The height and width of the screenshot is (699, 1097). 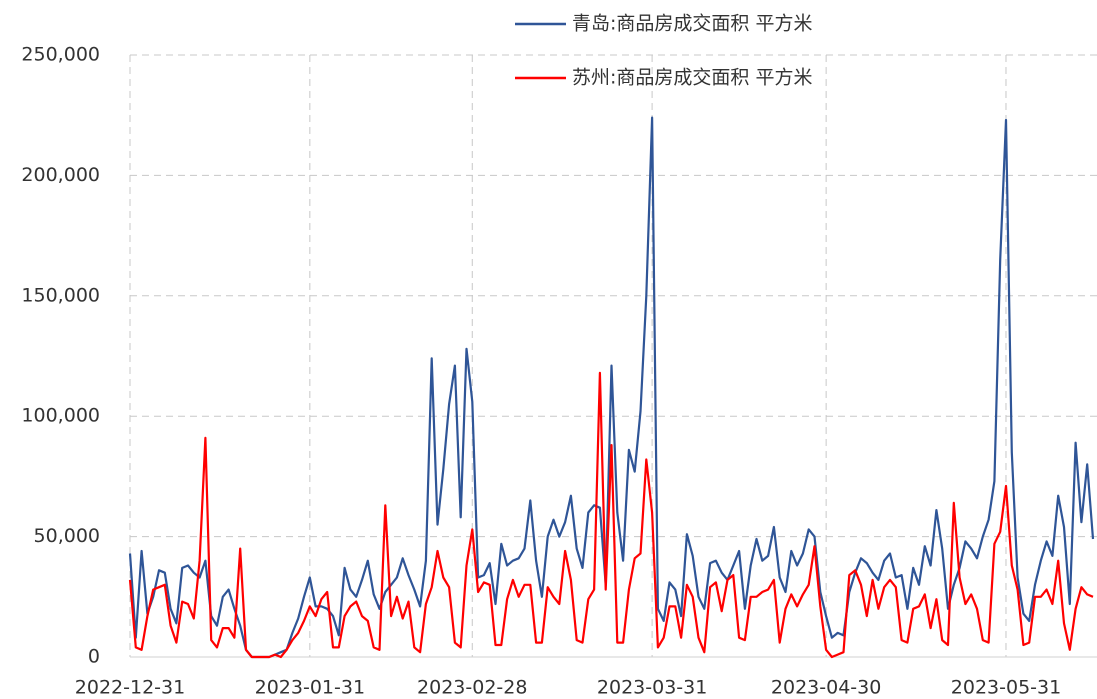 I want to click on y-tick-label: 150,000, so click(x=60, y=295).